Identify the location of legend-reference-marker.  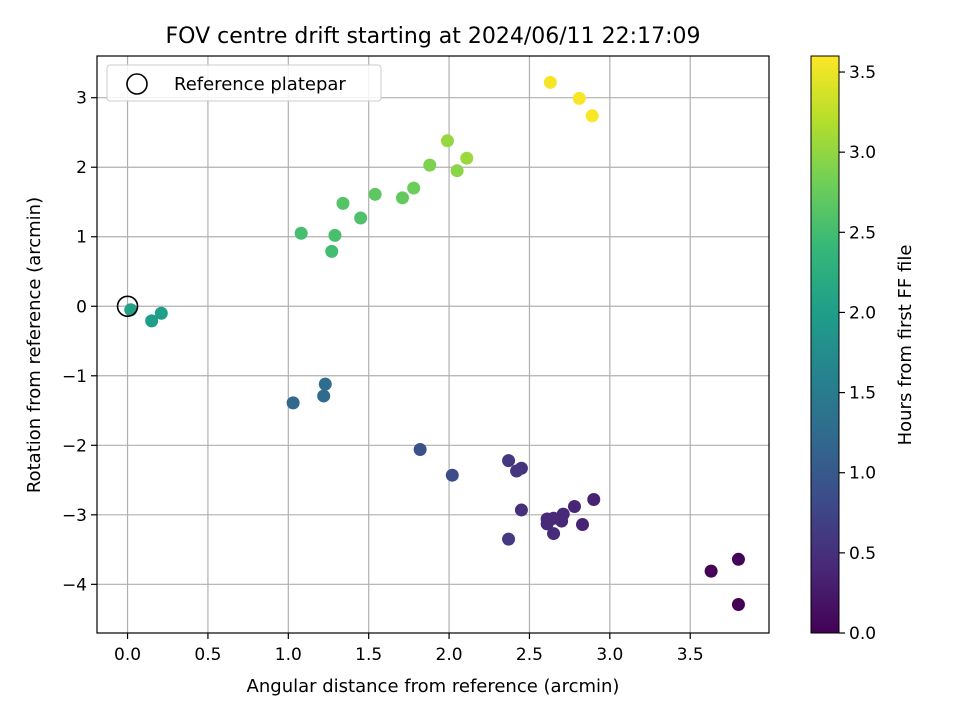
(137, 84).